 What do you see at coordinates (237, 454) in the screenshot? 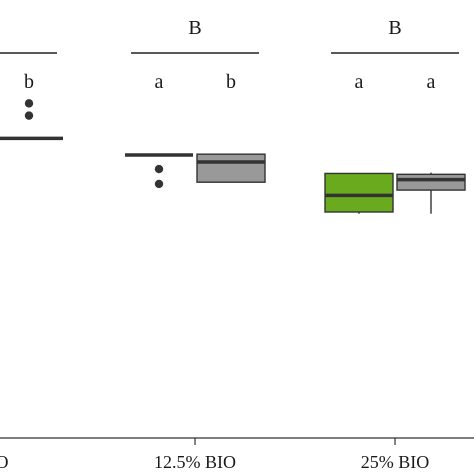
I see `x-axis: BIO 12.5% BIO 25% BIO` at bounding box center [237, 454].